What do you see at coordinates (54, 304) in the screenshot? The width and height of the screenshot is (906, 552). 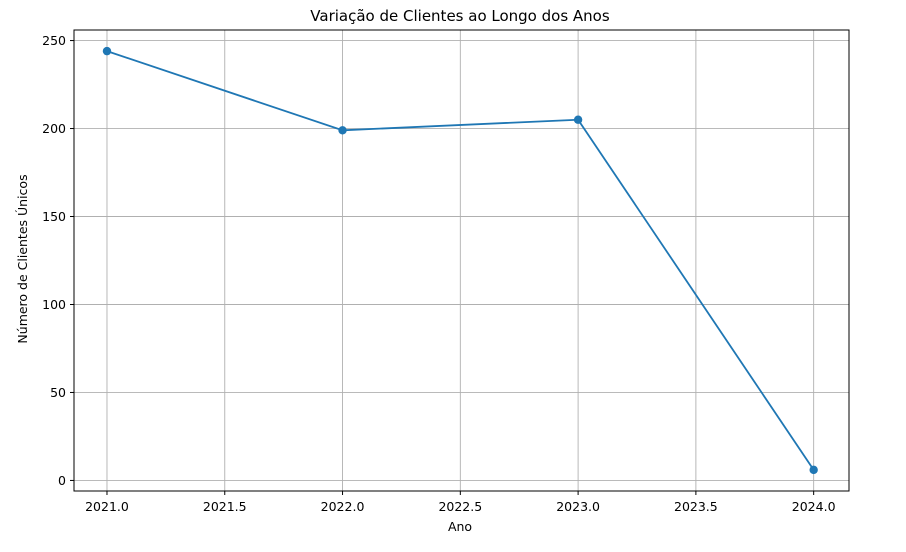 I see `y-tick-label: 100` at bounding box center [54, 304].